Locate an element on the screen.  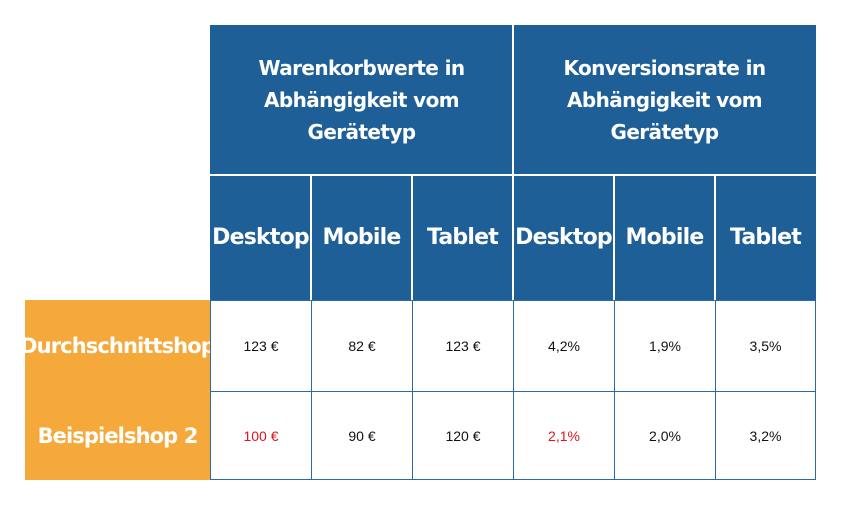
group-header-line1: Warenkorbwerte in is located at coordinates (361, 68).